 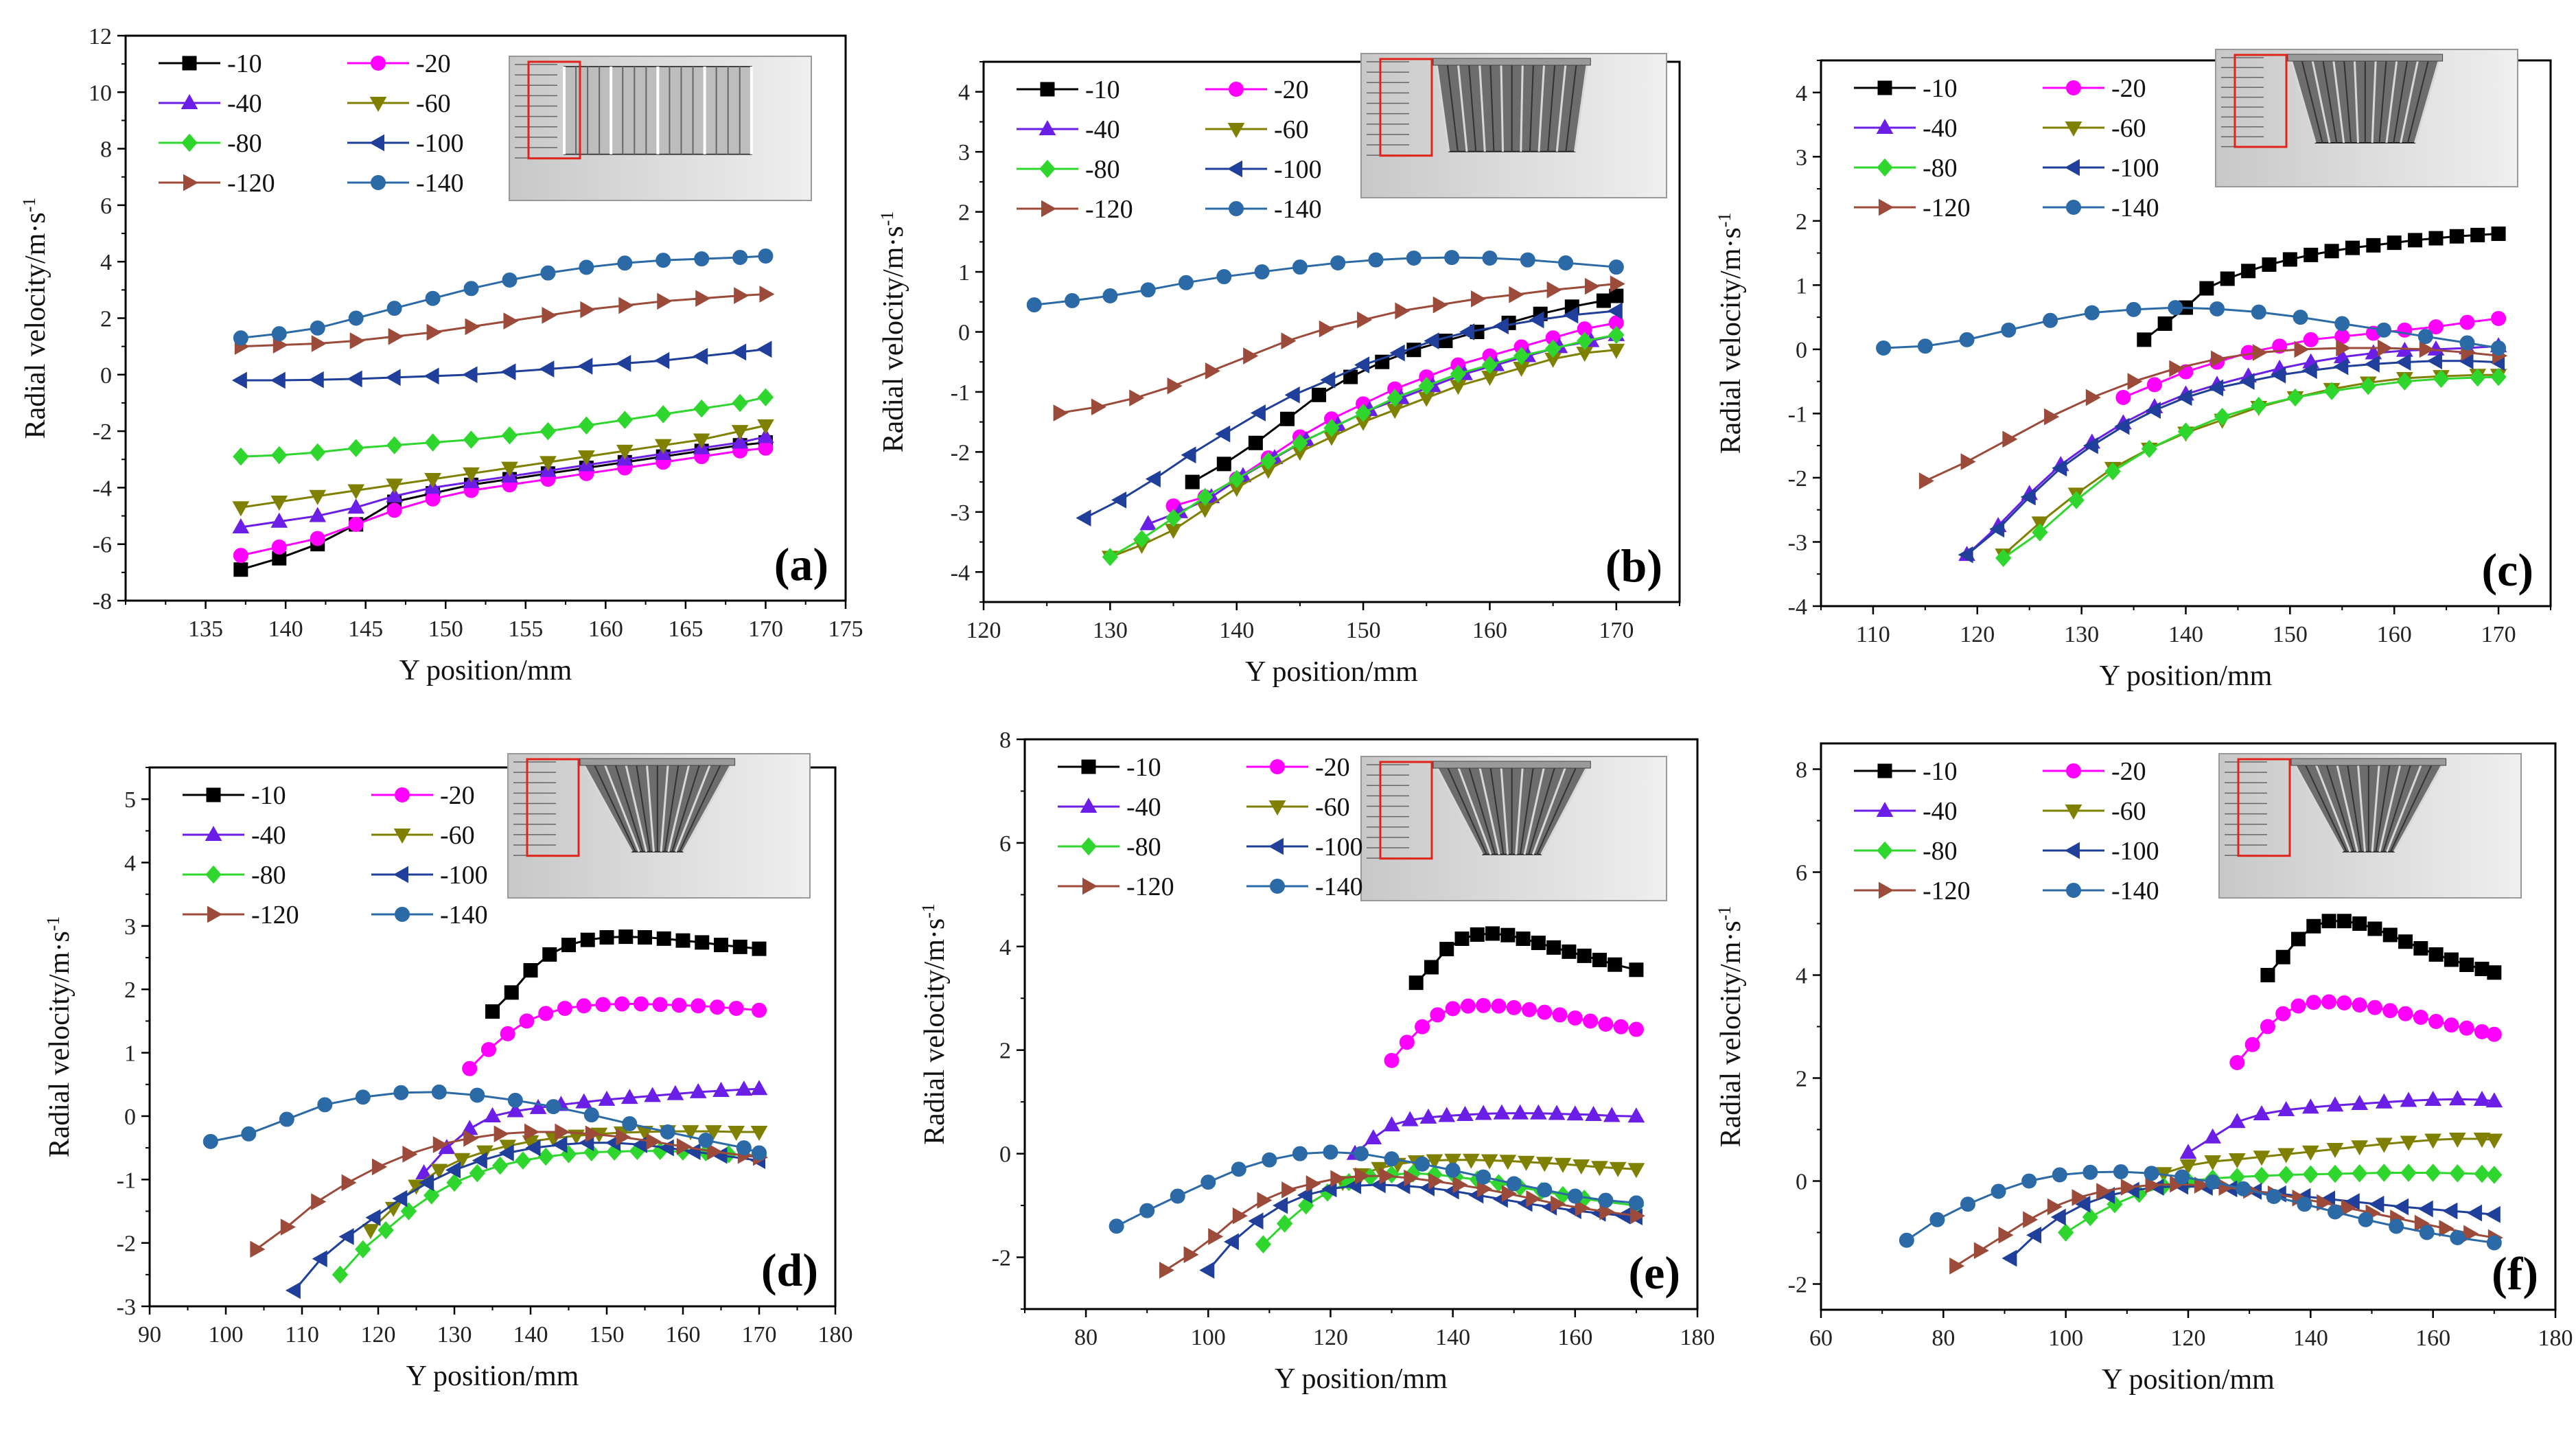 I want to click on legend-label: -10, so click(x=244, y=63).